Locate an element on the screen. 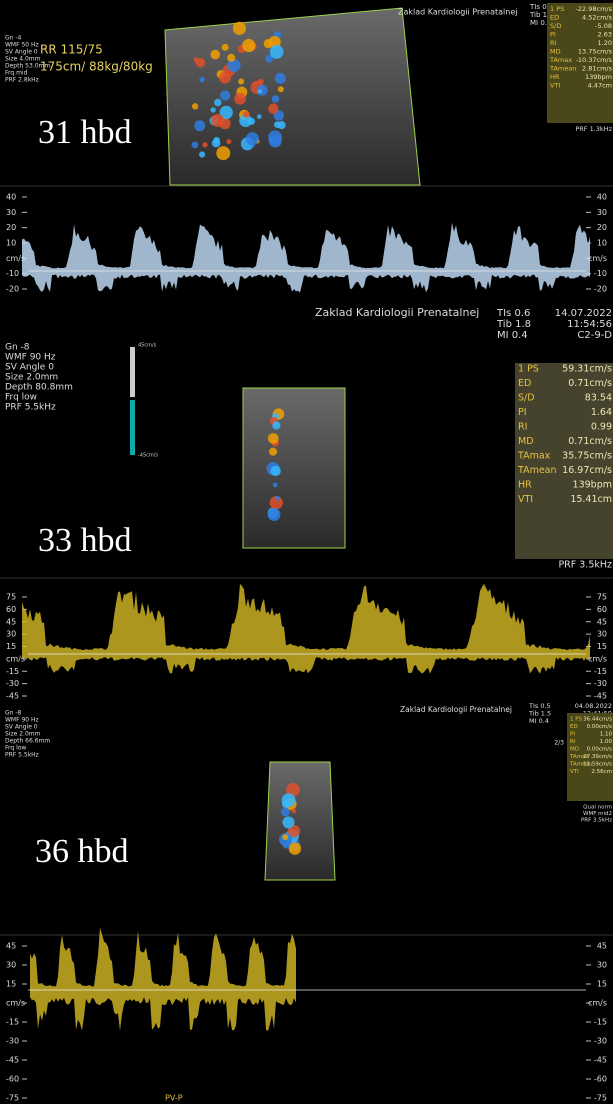 This screenshot has width=613, height=1104. measurement-box is located at coordinates (564, 461).